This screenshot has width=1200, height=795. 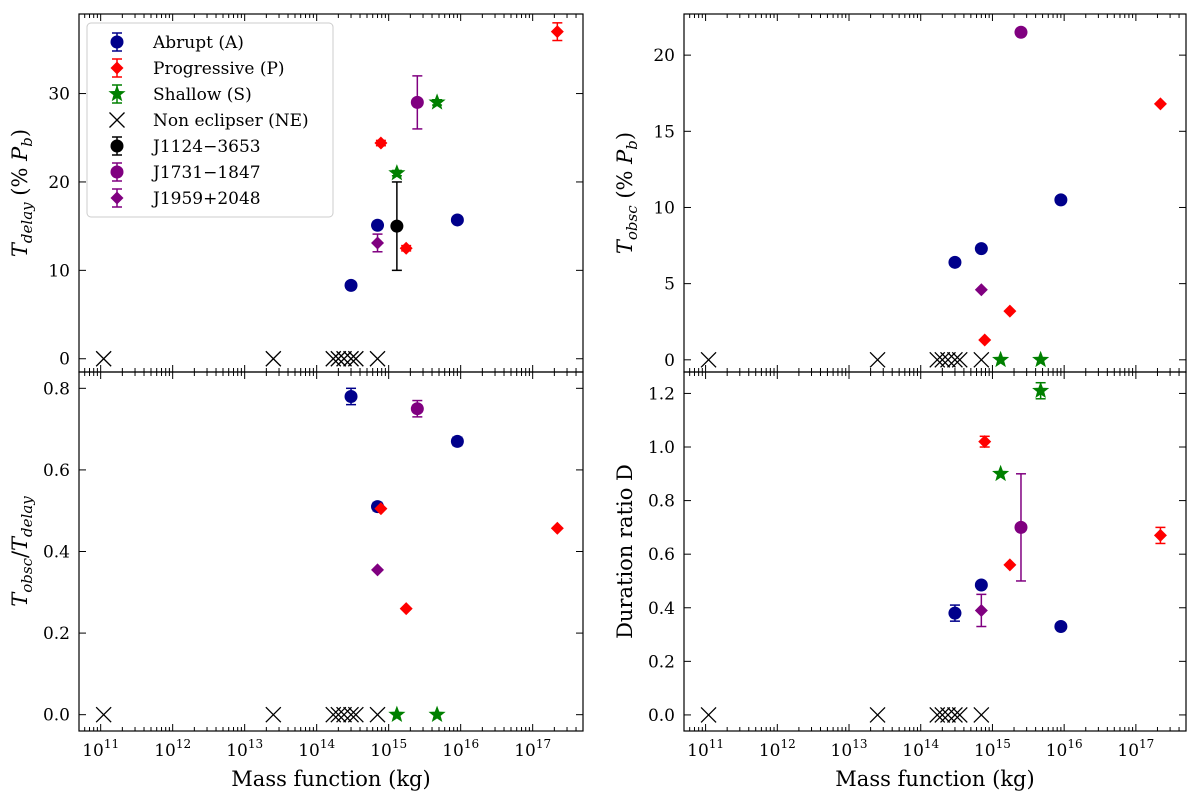 I want to click on y-tick-label: 0.0, so click(x=661, y=716).